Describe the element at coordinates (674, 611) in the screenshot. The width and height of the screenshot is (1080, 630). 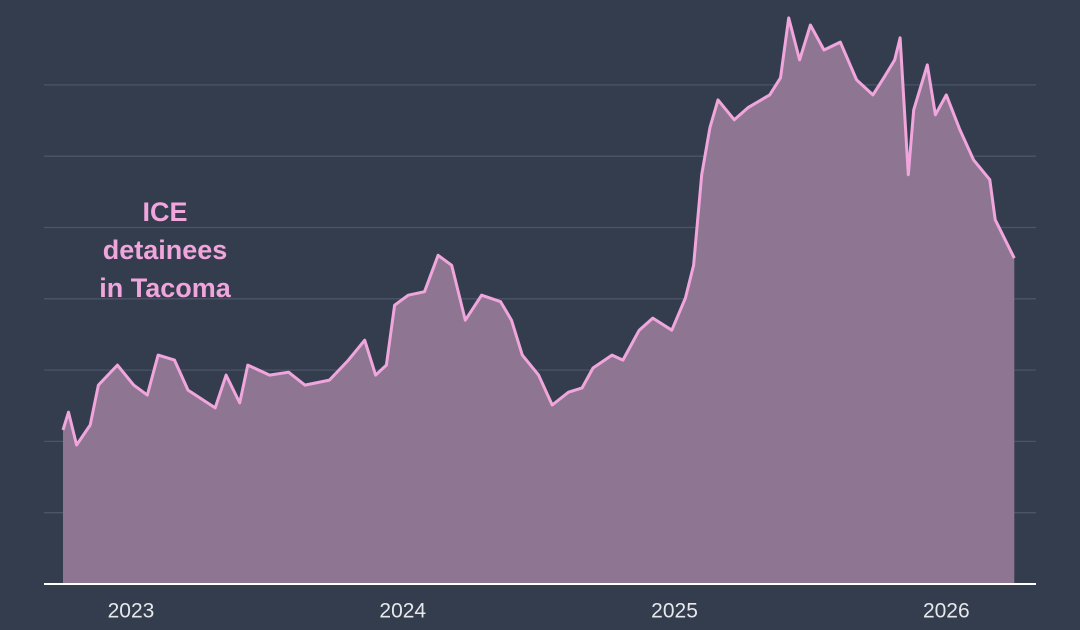
I see `x-tick-label: 2025` at that location.